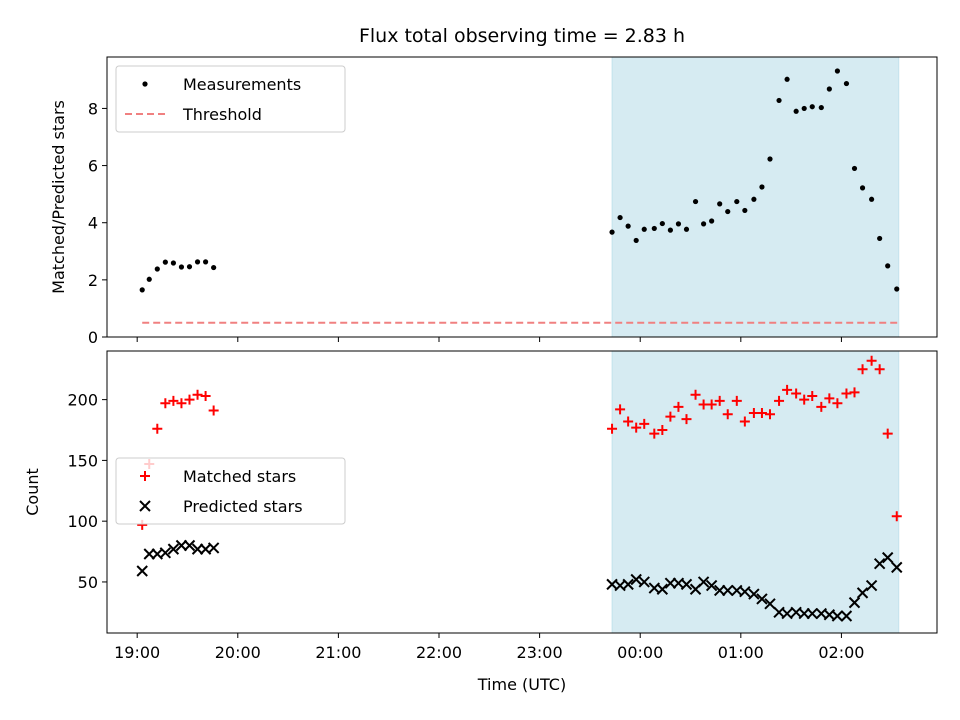 The image size is (960, 720). What do you see at coordinates (338, 652) in the screenshot?
I see `x-tick-label: 21:00` at bounding box center [338, 652].